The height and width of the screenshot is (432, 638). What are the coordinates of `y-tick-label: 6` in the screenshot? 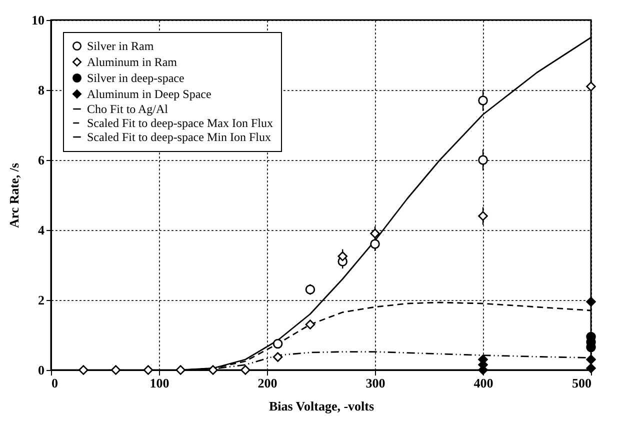 It's located at (41, 160).